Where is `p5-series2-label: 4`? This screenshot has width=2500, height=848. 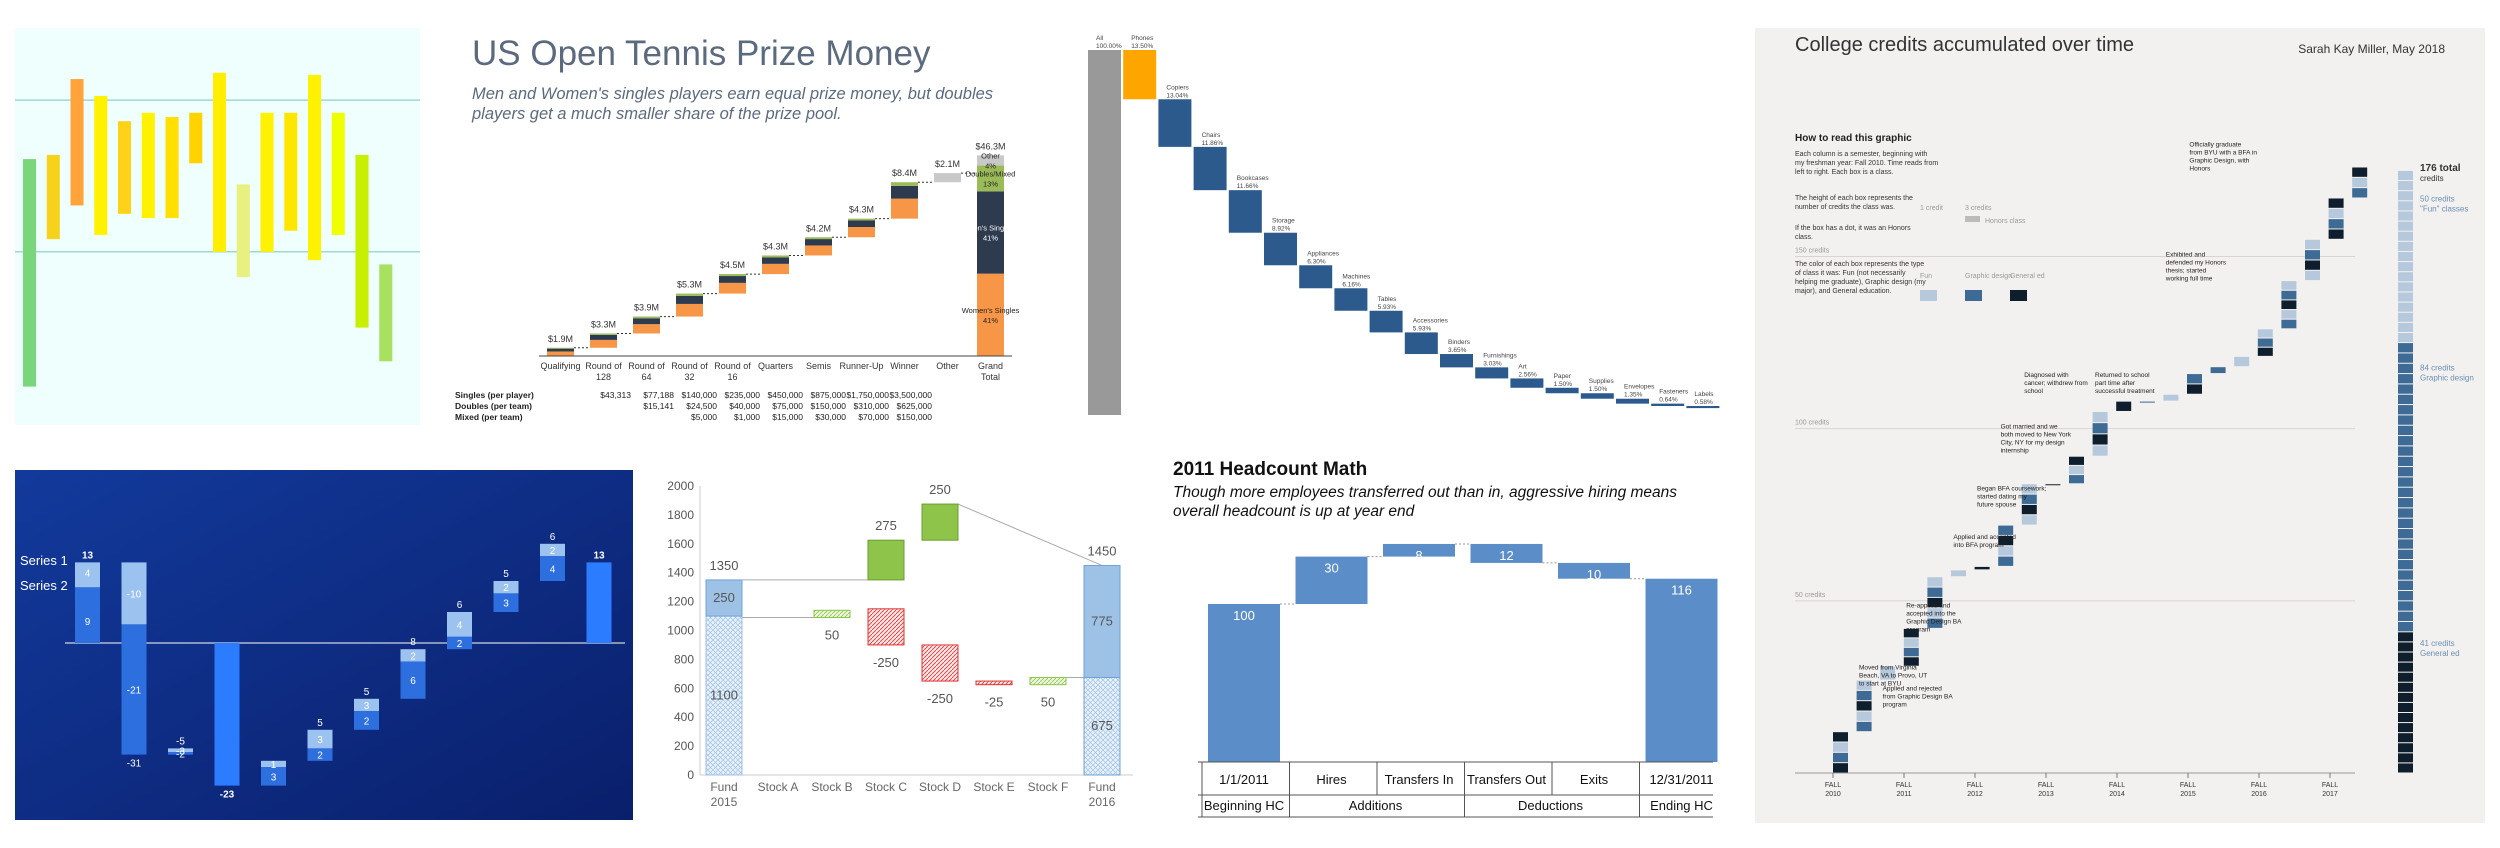
p5-series2-label: 4 is located at coordinates (553, 570).